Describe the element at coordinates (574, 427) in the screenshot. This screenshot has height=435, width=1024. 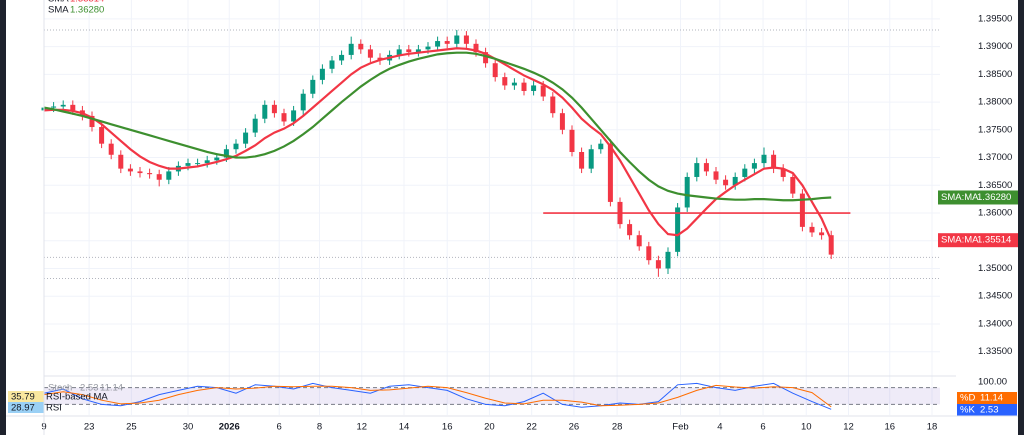
I see `x-tick-label: 26` at that location.